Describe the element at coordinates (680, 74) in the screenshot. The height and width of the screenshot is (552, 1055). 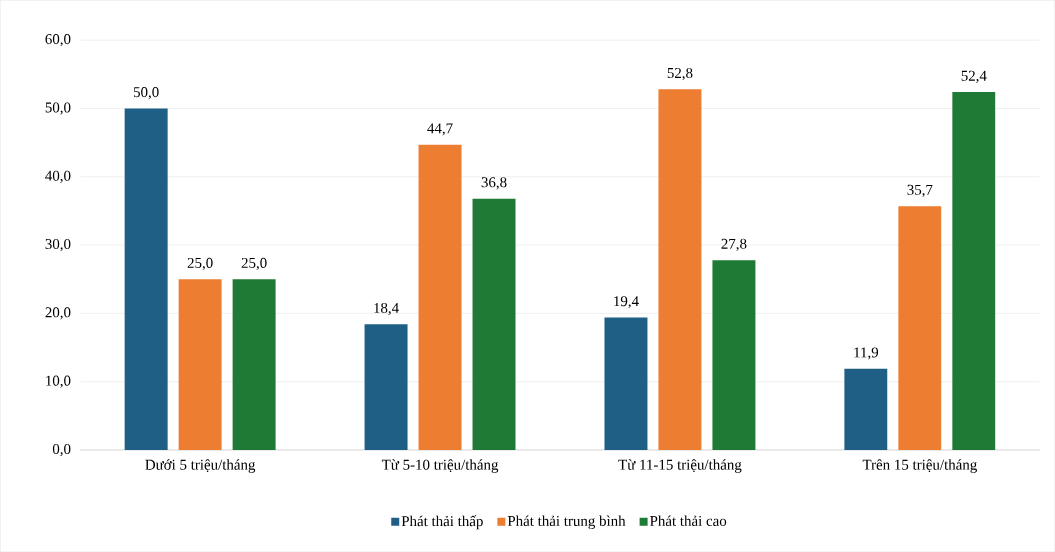
I see `data-label: 52,8` at that location.